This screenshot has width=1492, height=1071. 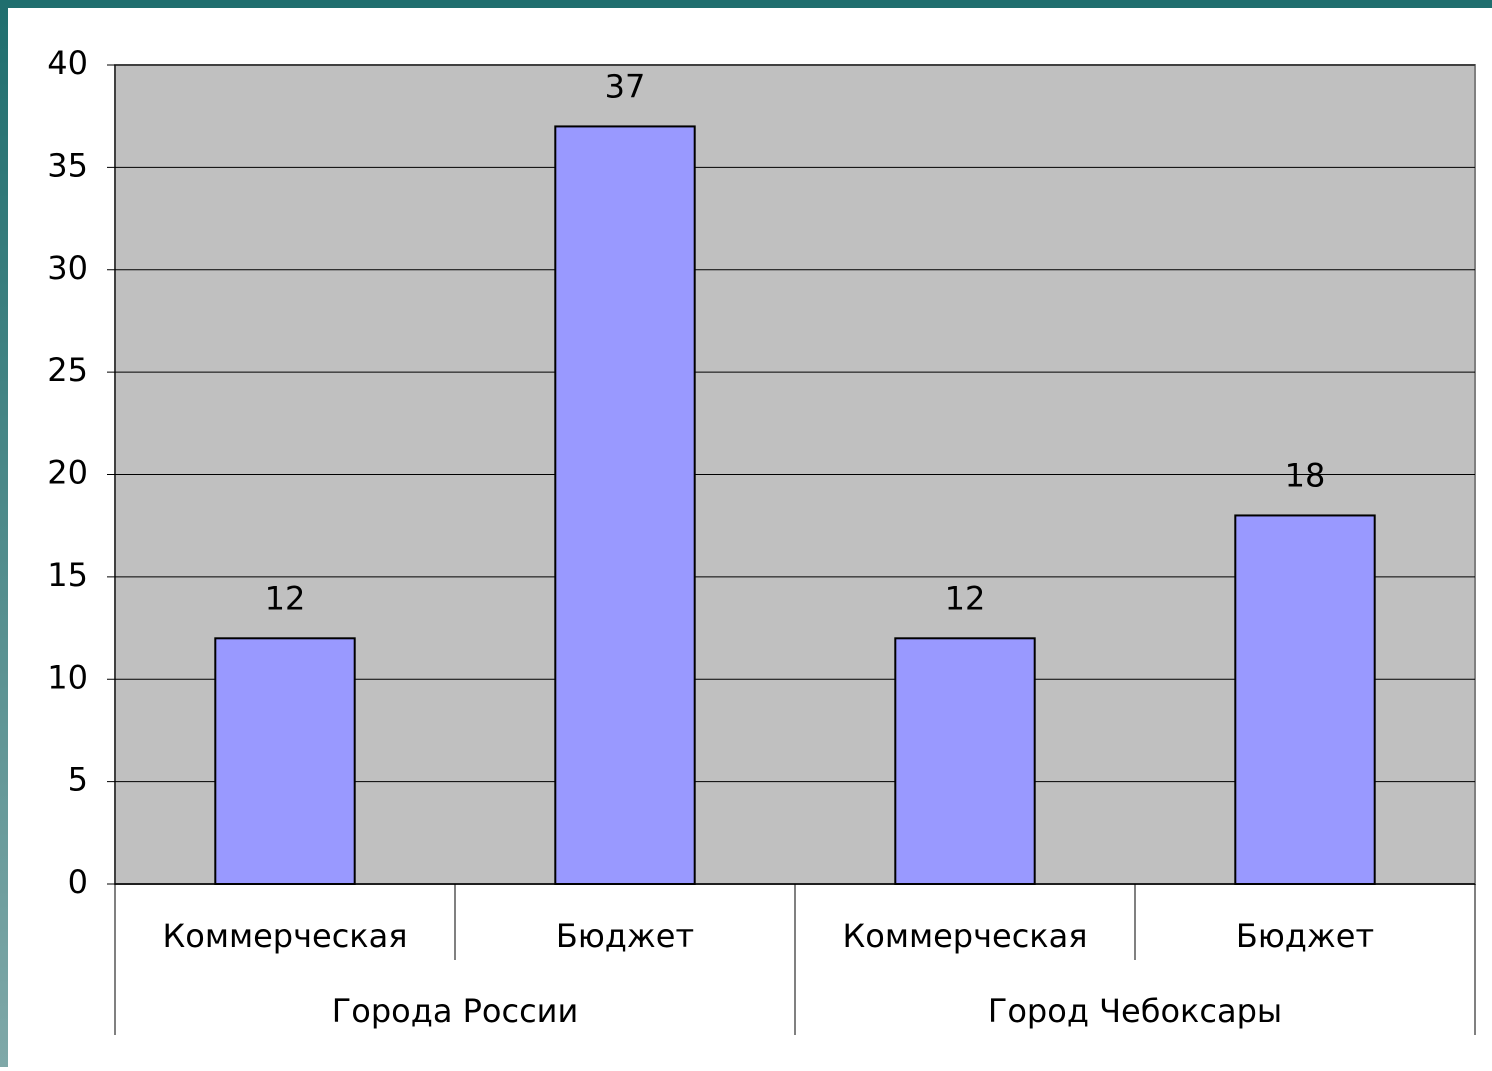 What do you see at coordinates (67, 268) in the screenshot?
I see `y-tick-label: 30` at bounding box center [67, 268].